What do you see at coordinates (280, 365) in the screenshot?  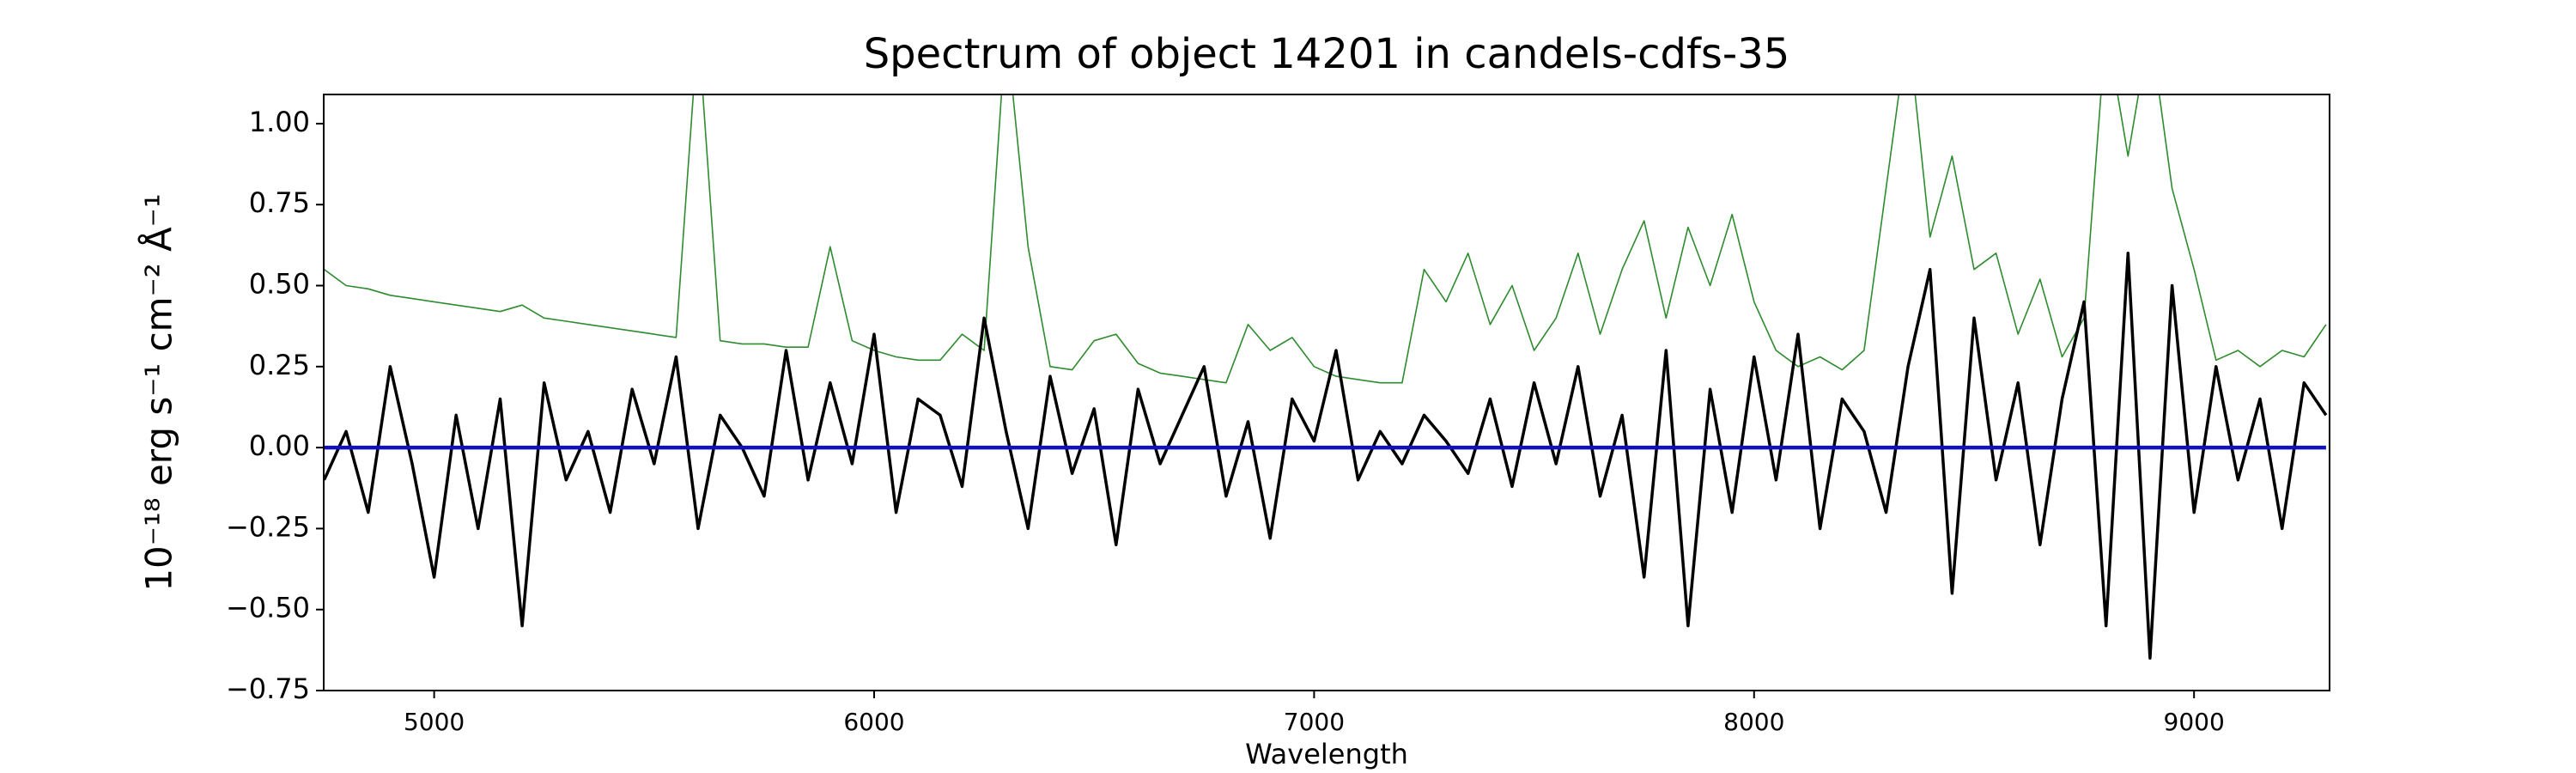 I see `y-tick-label: 0.25` at bounding box center [280, 365].